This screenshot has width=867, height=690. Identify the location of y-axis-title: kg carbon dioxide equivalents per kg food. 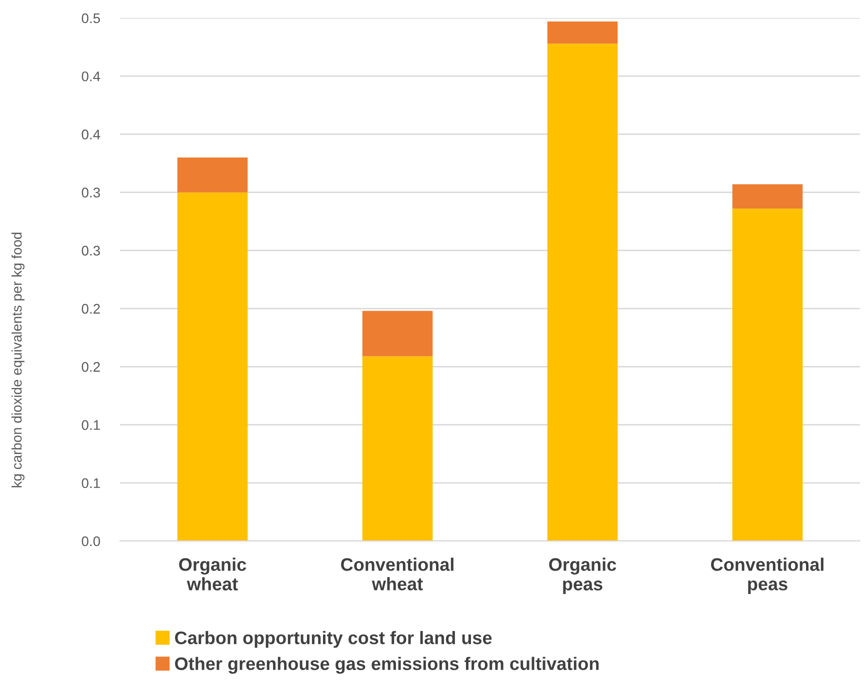
(18, 360).